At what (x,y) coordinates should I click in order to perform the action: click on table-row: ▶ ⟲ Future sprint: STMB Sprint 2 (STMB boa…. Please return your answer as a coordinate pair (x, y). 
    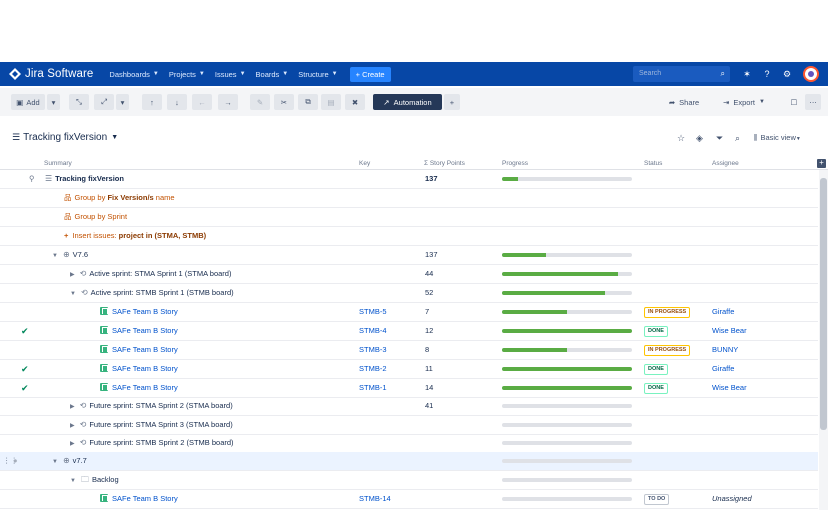
    Looking at the image, I should click on (409, 443).